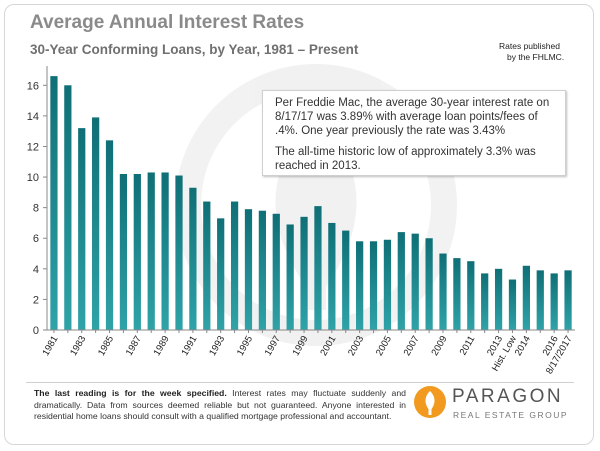 The height and width of the screenshot is (451, 600). What do you see at coordinates (415, 281) in the screenshot?
I see `bar-2007` at bounding box center [415, 281].